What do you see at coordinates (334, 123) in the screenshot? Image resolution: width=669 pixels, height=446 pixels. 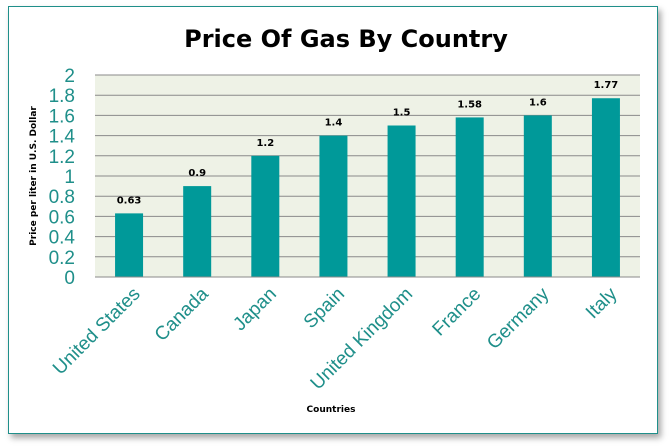 I see `data-label: 1.4` at bounding box center [334, 123].